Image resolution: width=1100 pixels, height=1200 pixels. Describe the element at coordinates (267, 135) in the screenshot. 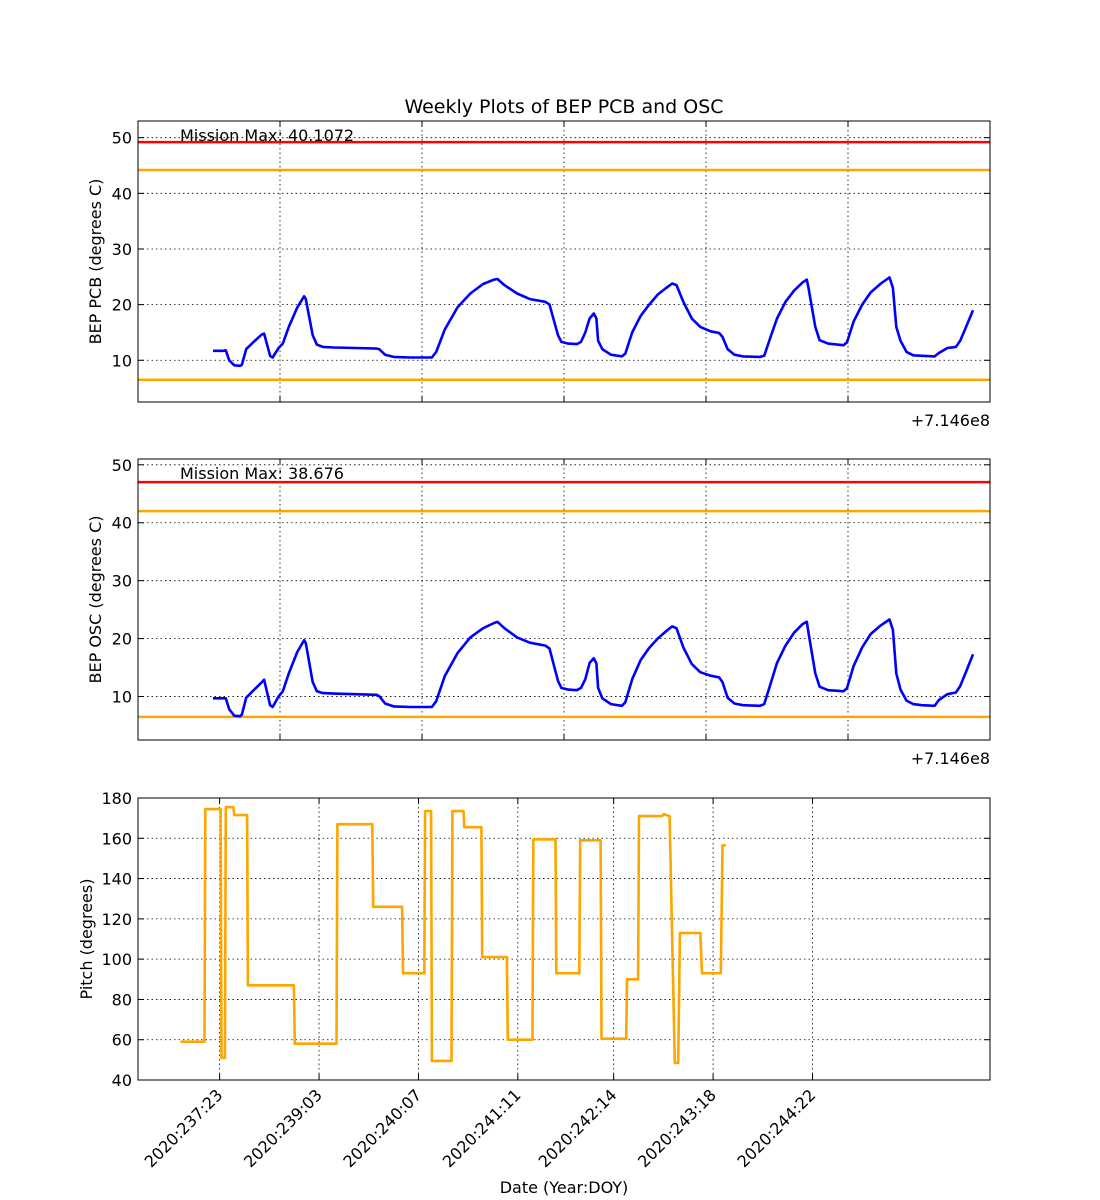

I see `mission-max-annotation: Mission Max: 40.1072` at that location.